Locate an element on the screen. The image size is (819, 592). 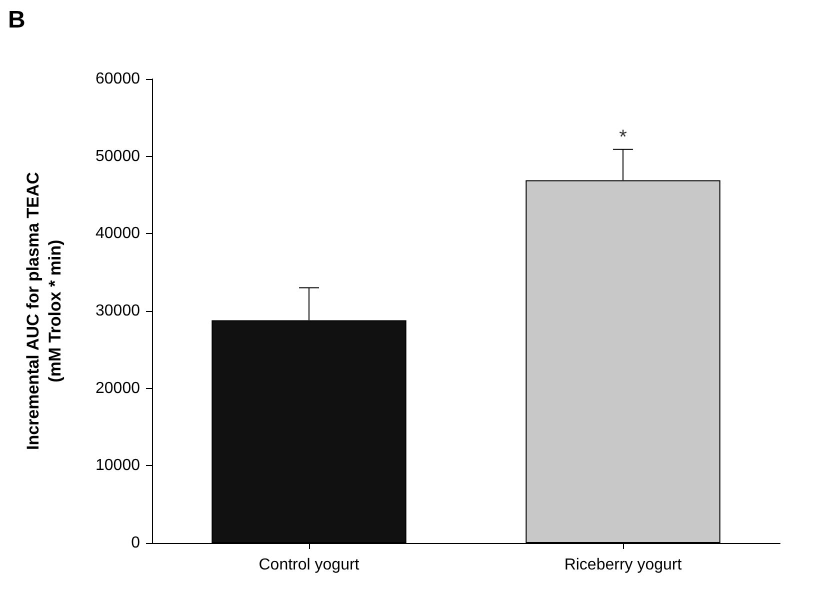
y-tick-label: 20000 is located at coordinates (118, 388).